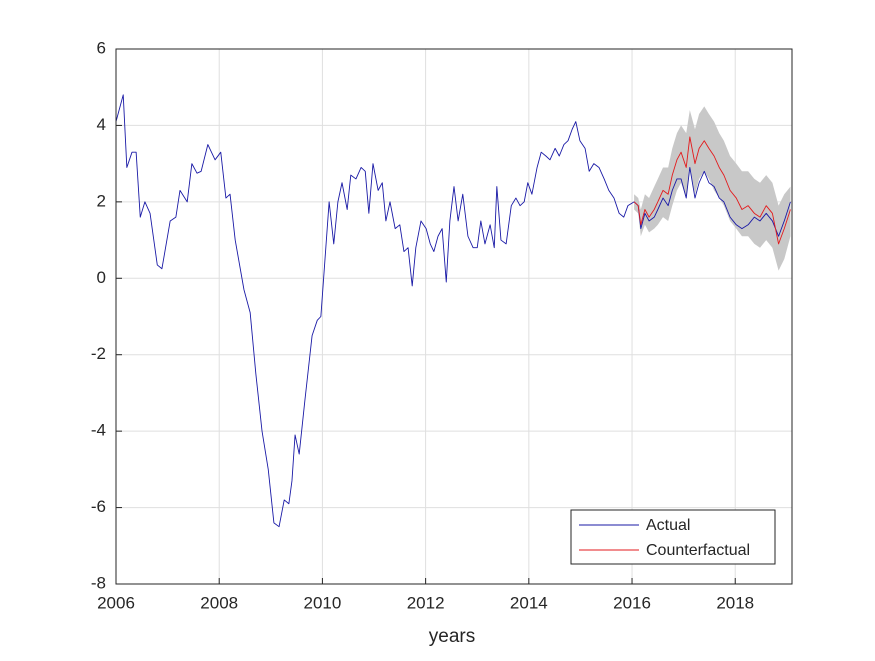 The image size is (875, 661). I want to click on y-tick-label: -6, so click(98, 506).